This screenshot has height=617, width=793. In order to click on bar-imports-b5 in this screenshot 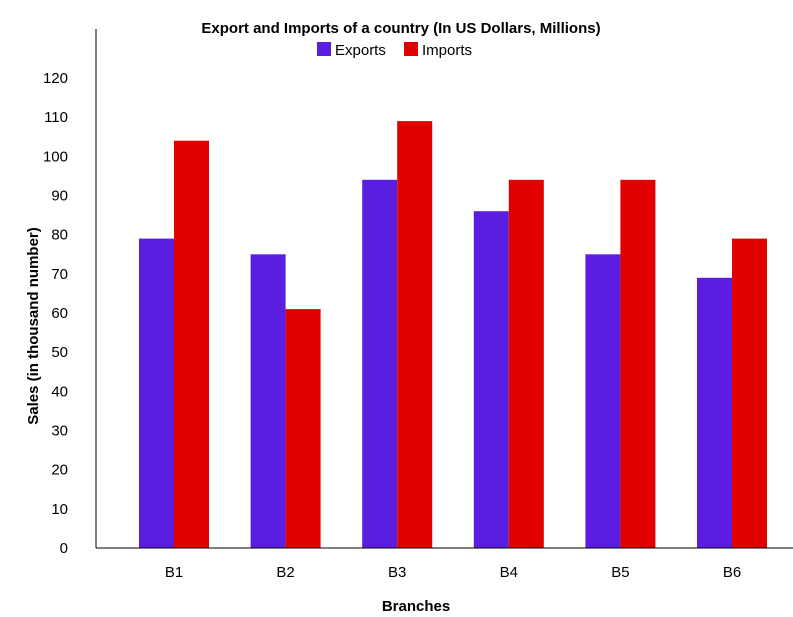, I will do `click(638, 364)`.